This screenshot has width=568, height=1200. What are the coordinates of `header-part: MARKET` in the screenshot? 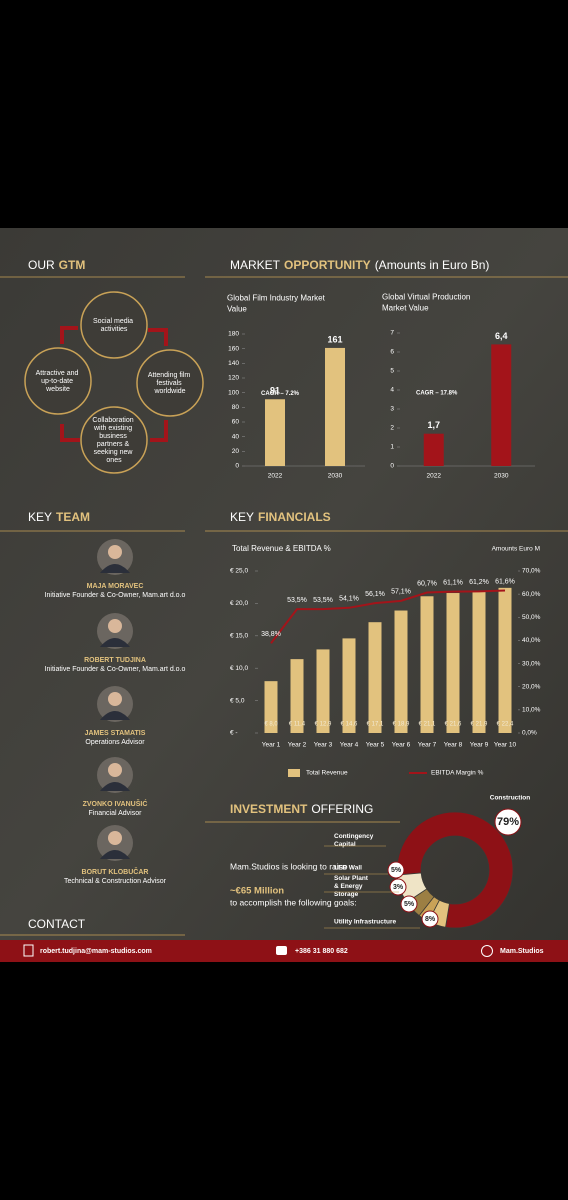 It's located at (255, 265).